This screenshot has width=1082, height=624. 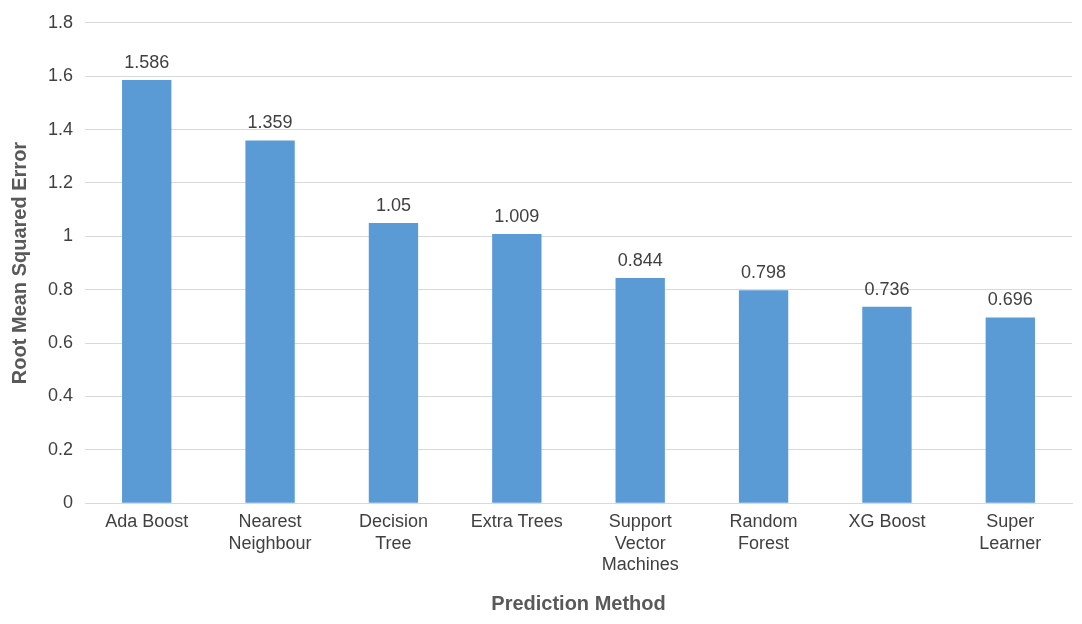 I want to click on y-tick-label: 0.4, so click(x=60, y=395).